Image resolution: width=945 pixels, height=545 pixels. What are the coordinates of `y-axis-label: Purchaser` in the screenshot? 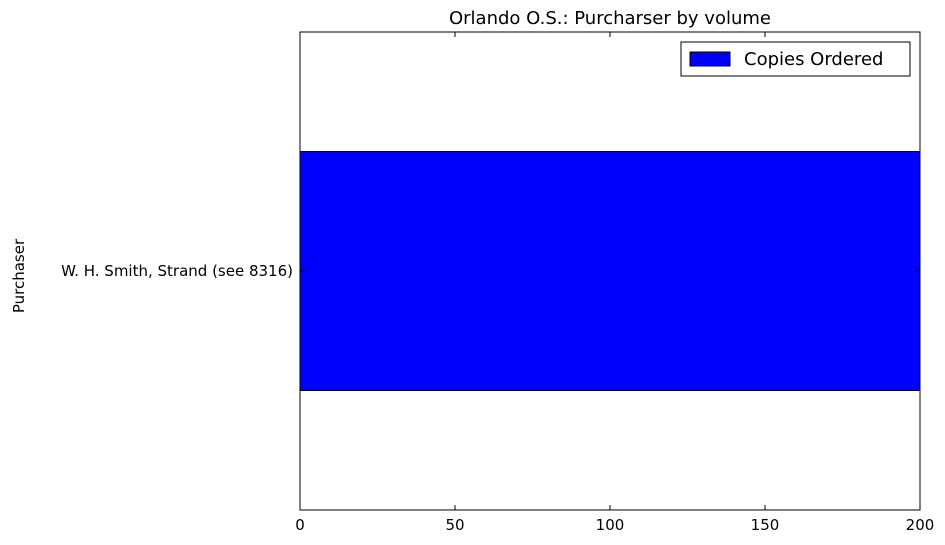 It's located at (19, 275).